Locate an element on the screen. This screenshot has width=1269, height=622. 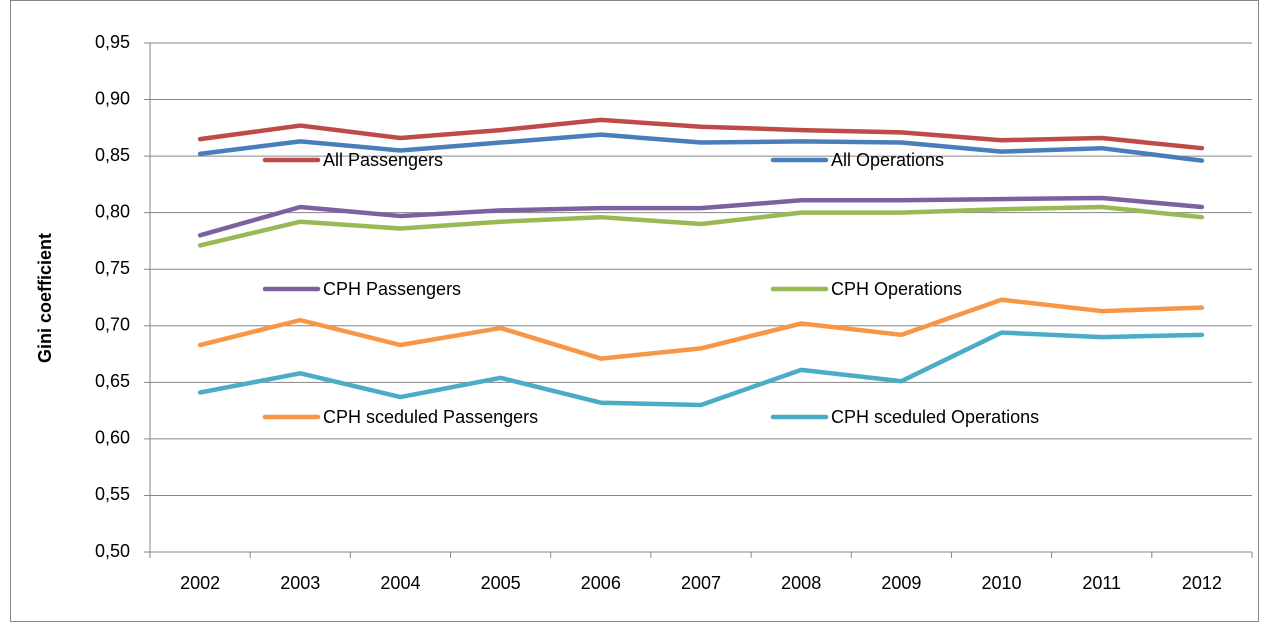
y-tick-label: 0,50 is located at coordinates (112, 551).